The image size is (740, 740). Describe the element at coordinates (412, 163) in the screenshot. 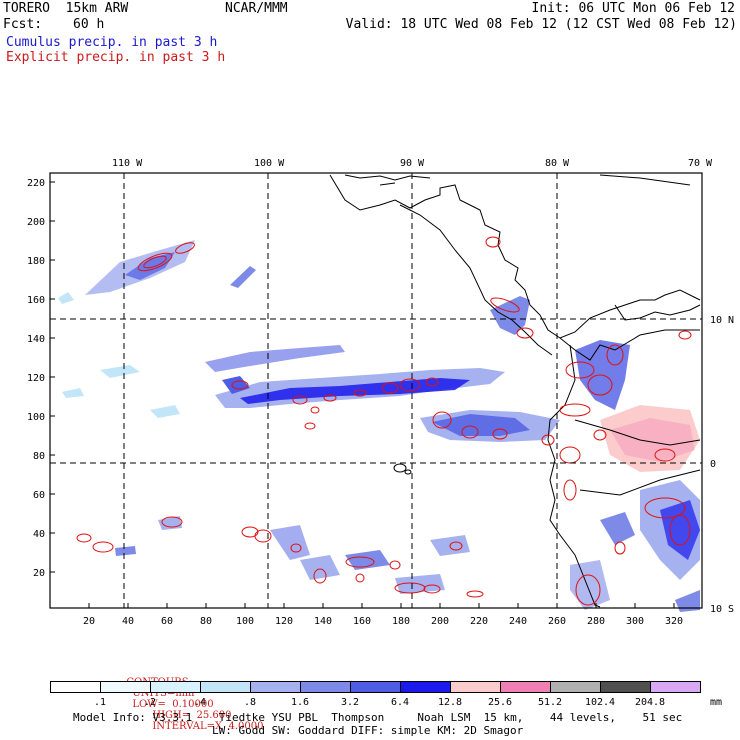

I see `longitude-labels: 110 W 100 W 90 W 80 W 70 W` at that location.